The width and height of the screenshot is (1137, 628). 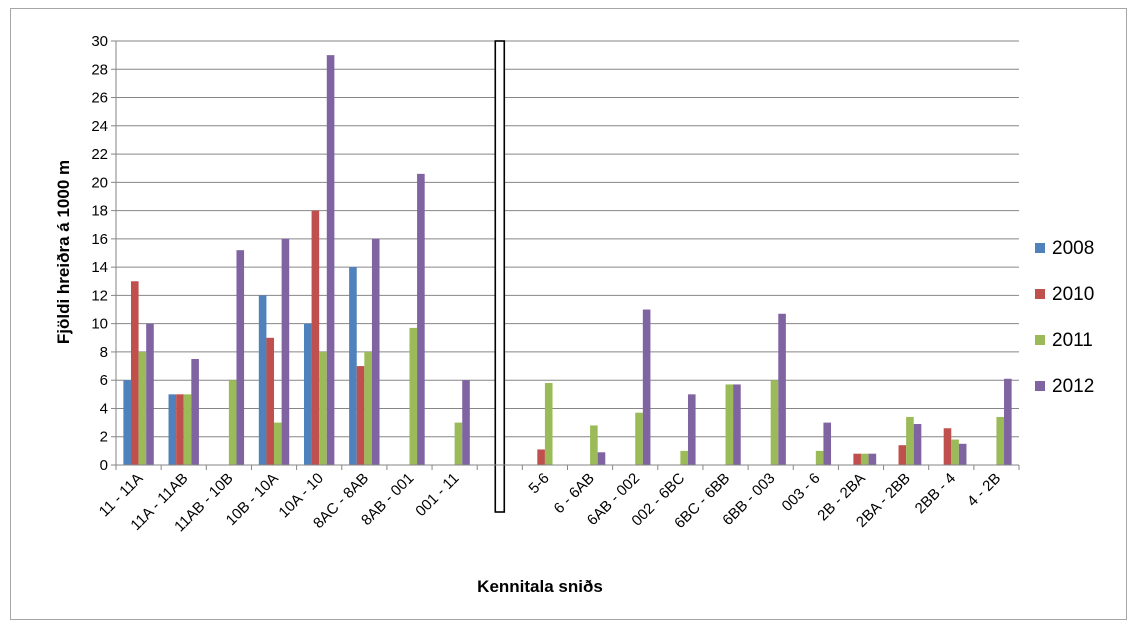 I want to click on separator-bar, so click(x=500, y=276).